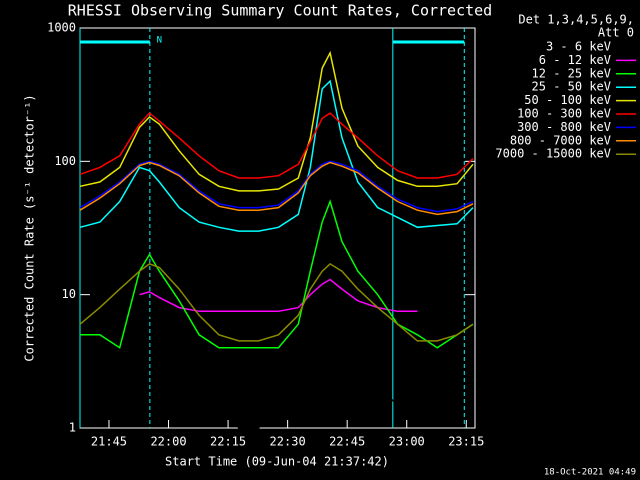 Image resolution: width=640 pixels, height=480 pixels. I want to click on x-tick-label: 23:15, so click(466, 442).